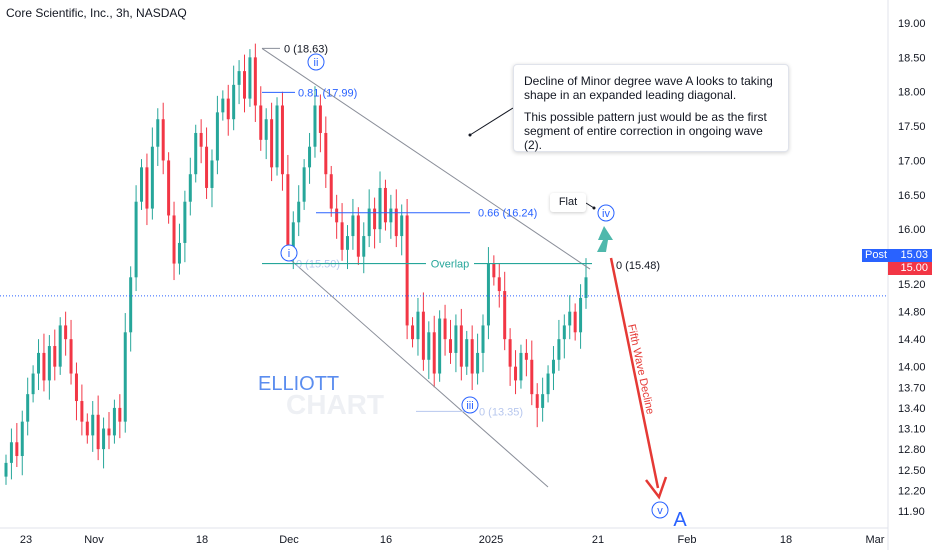 The height and width of the screenshot is (555, 932). Describe the element at coordinates (306, 49) in the screenshot. I see `fib-label-0: 0 (18.63)` at that location.